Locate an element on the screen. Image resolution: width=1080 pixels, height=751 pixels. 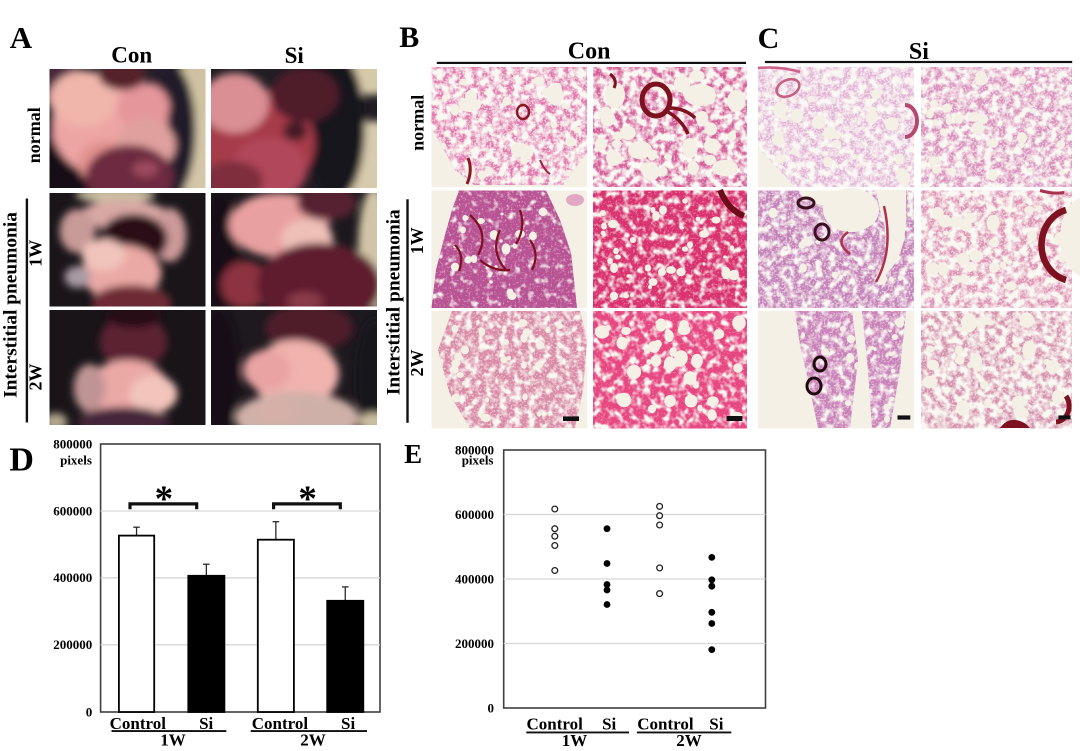
svg-text: A is located at coordinates (21, 37).